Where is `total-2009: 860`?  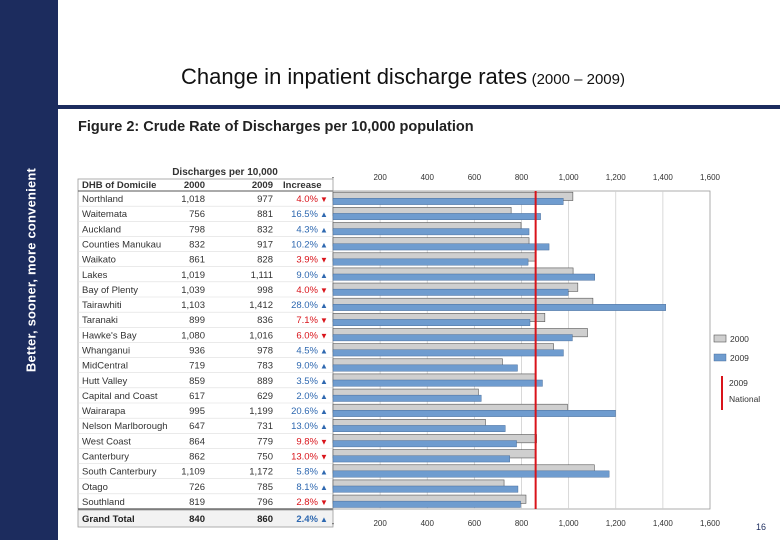 total-2009: 860 is located at coordinates (265, 519).